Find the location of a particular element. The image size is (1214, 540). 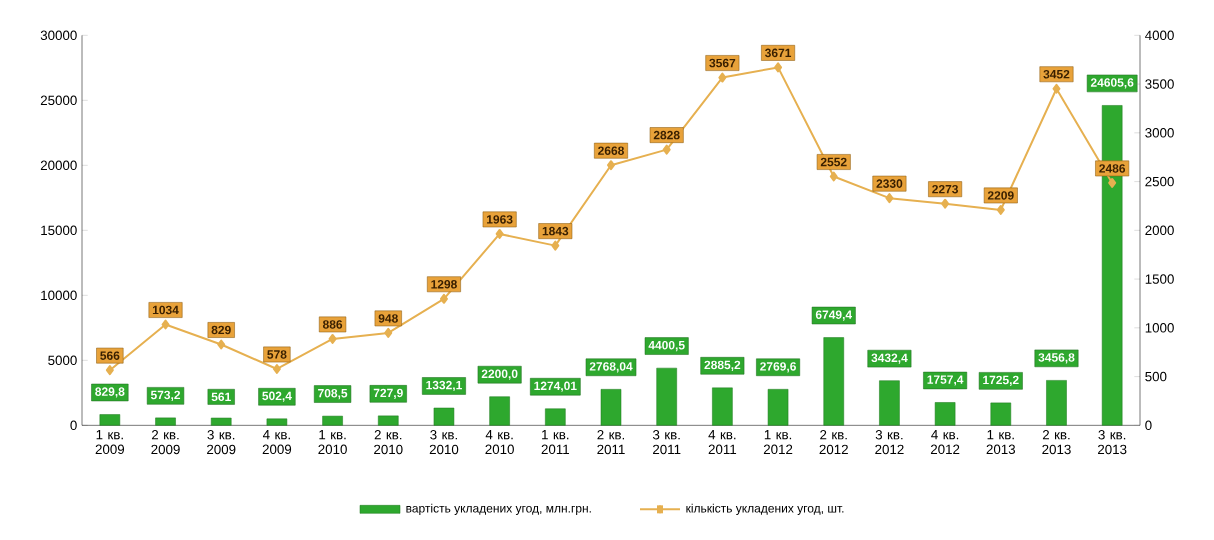

x-tick-label: 1 кв. 2010 is located at coordinates (332, 442).